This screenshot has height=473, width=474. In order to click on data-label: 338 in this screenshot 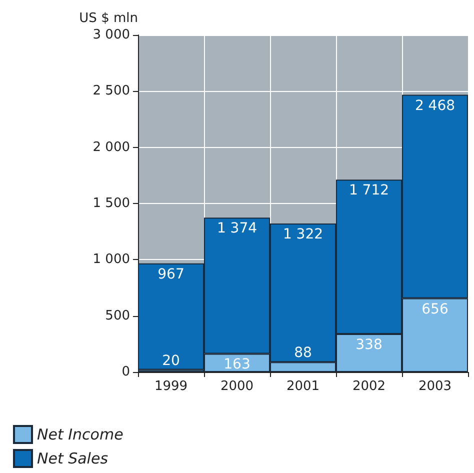, I will do `click(369, 345)`.